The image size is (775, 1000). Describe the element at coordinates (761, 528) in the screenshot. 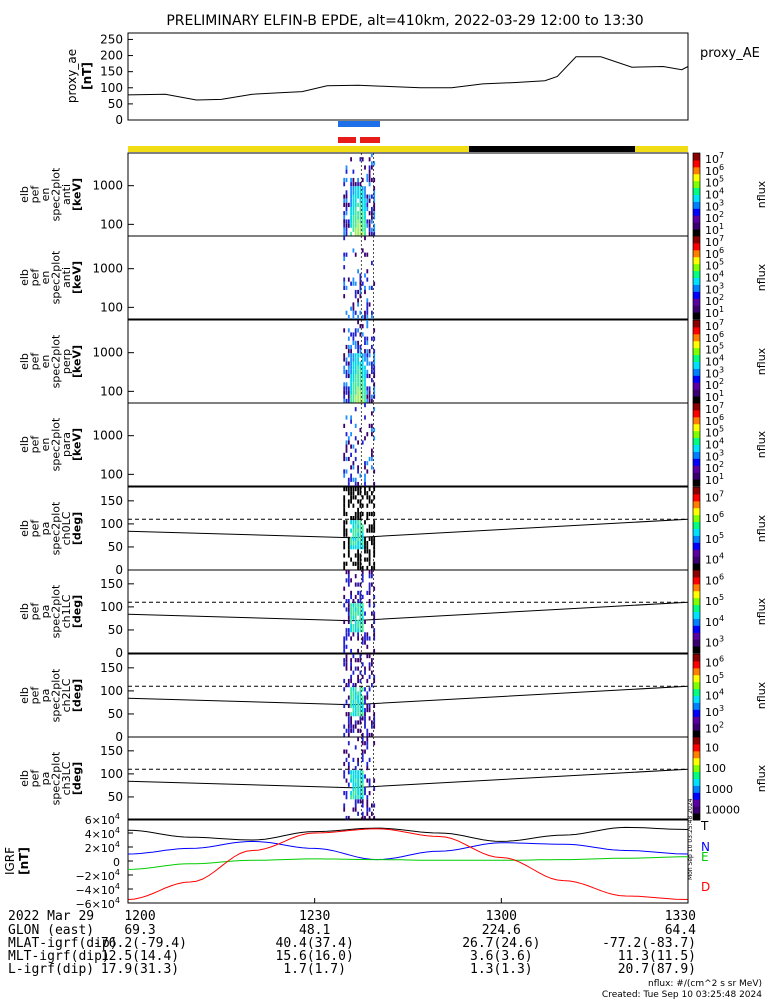

I see `colorbar-label: nflux` at that location.